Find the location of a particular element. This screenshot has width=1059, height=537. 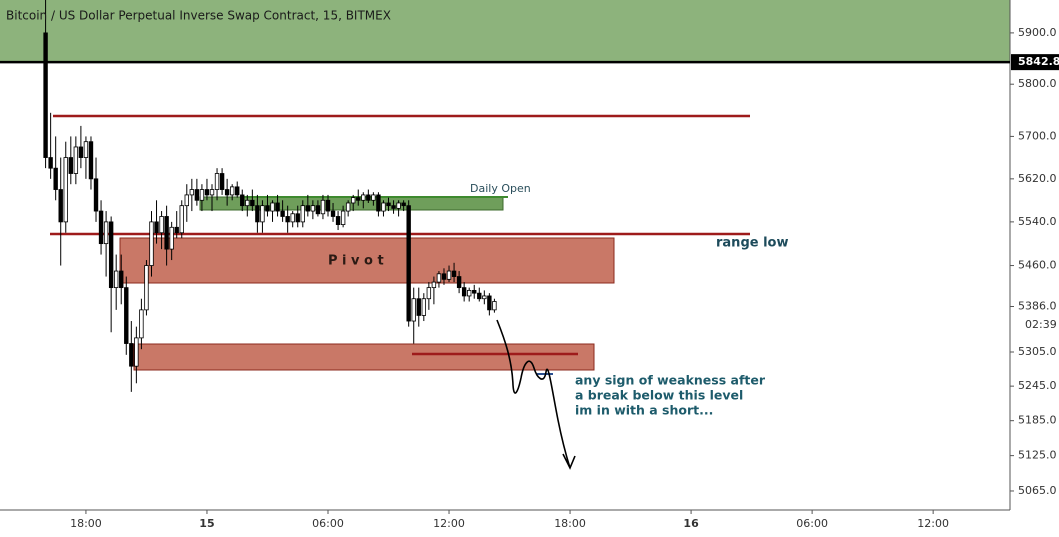

last-price-box is located at coordinates (1035, 62).